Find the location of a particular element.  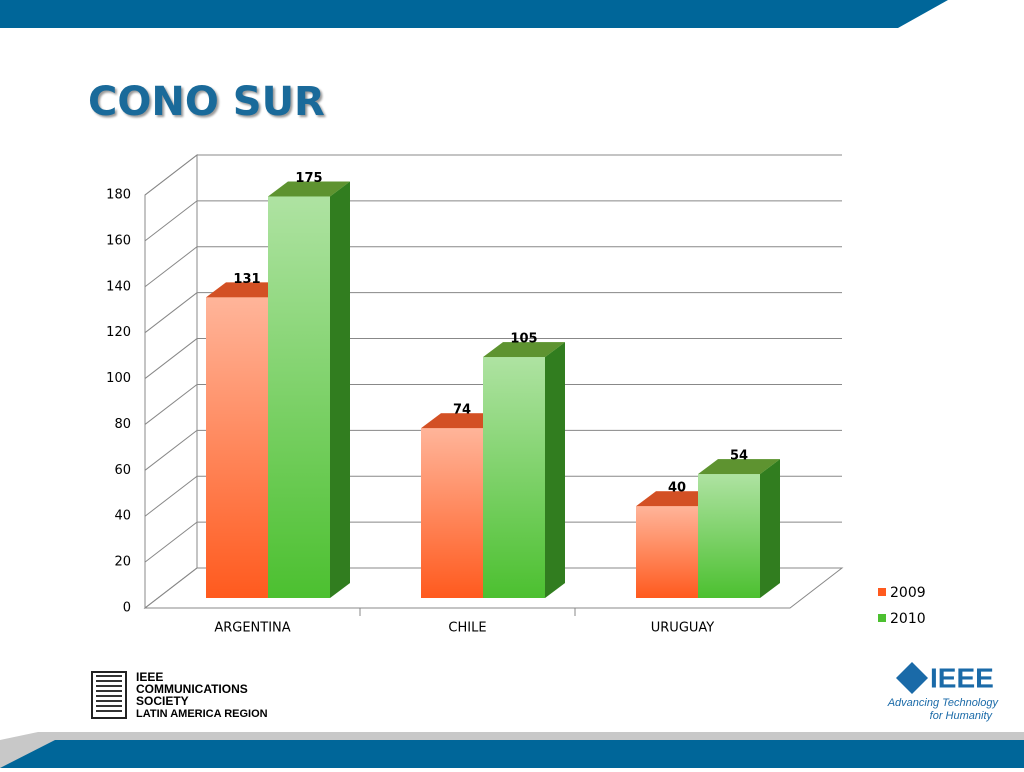

slide-title: CONO SUR is located at coordinates (206, 102).